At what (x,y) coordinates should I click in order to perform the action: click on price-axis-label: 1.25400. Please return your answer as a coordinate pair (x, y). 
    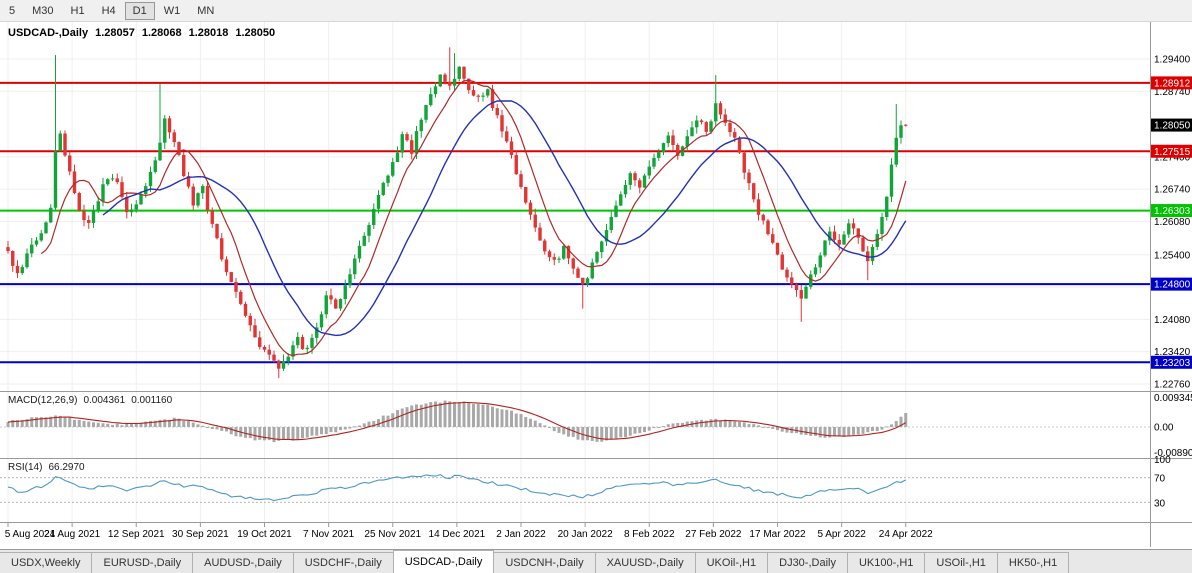
    Looking at the image, I should click on (1172, 255).